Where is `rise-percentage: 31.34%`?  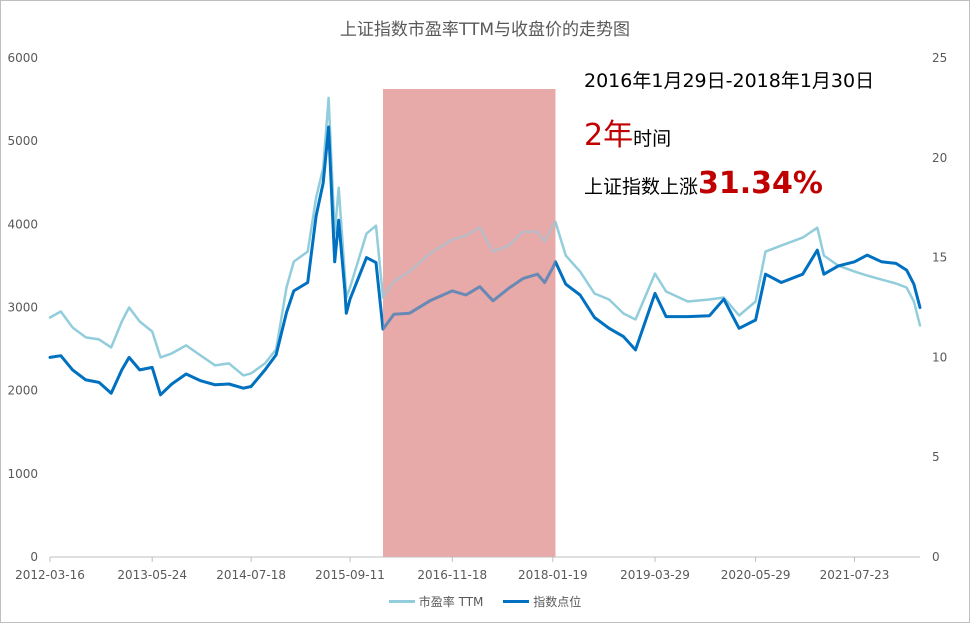 rise-percentage: 31.34% is located at coordinates (760, 183).